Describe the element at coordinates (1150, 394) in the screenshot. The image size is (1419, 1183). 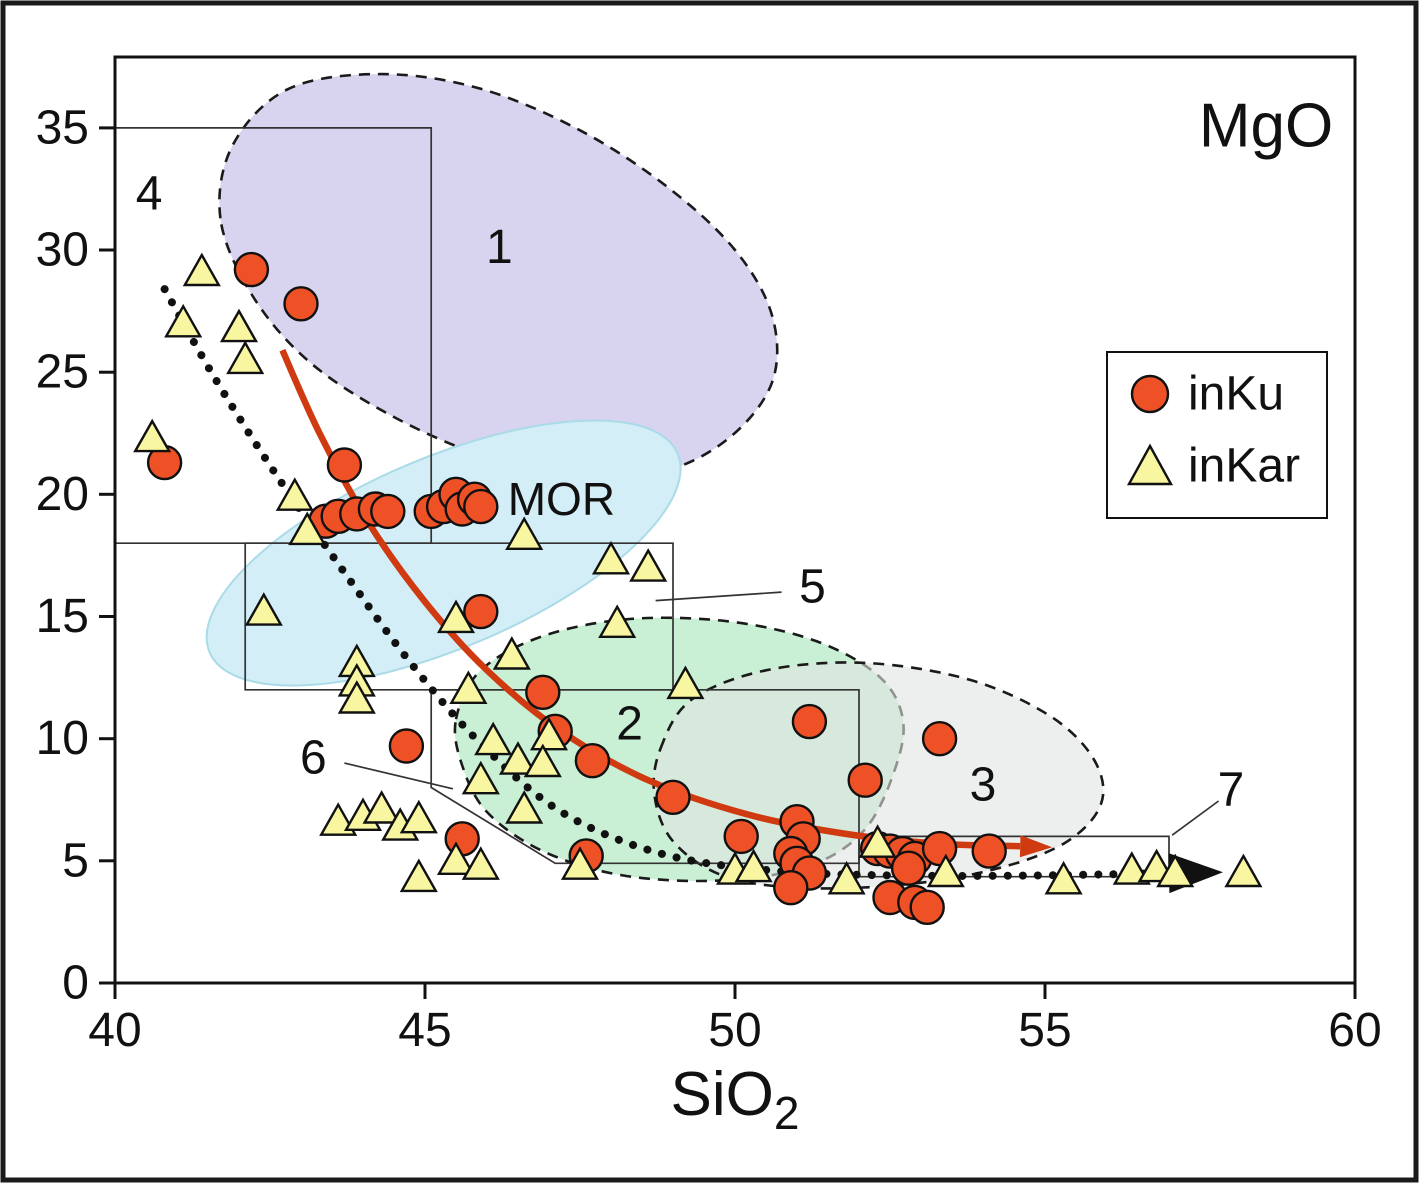
I see `legend-marker-inKu` at that location.